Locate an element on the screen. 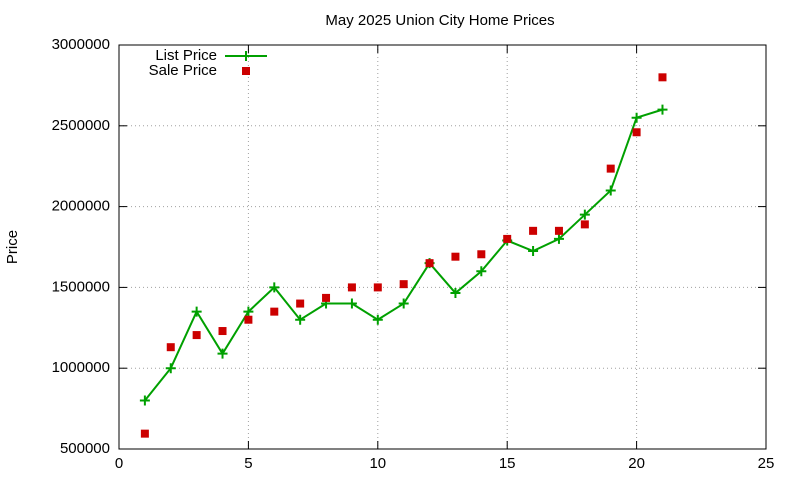 The image size is (800, 480). y-axis-label: Price is located at coordinates (12, 247).